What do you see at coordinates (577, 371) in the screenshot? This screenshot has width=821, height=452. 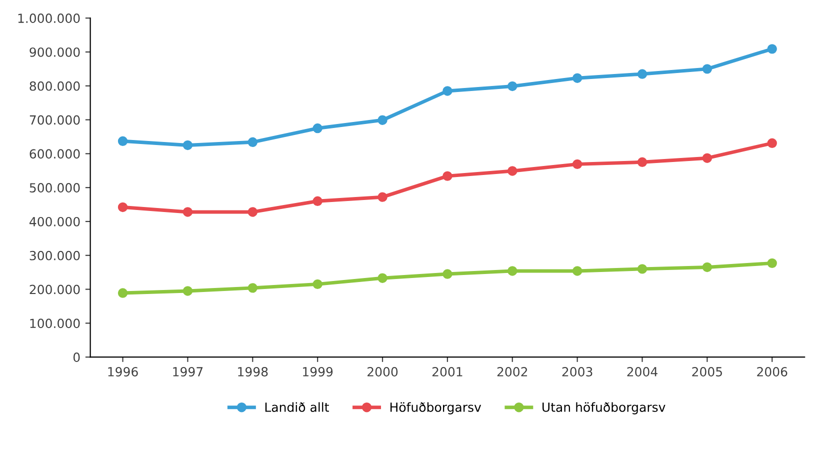 I see `x-tick-label: 2003` at bounding box center [577, 371].